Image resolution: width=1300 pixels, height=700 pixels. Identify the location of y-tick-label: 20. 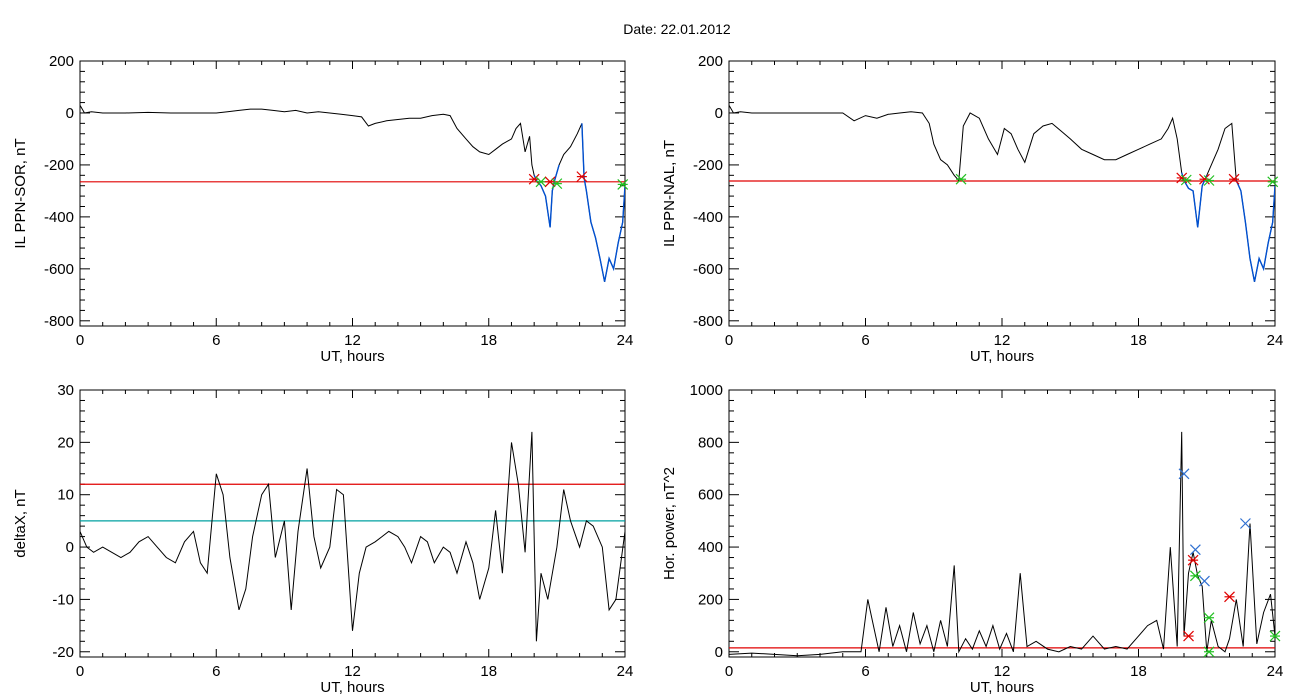
(65, 442).